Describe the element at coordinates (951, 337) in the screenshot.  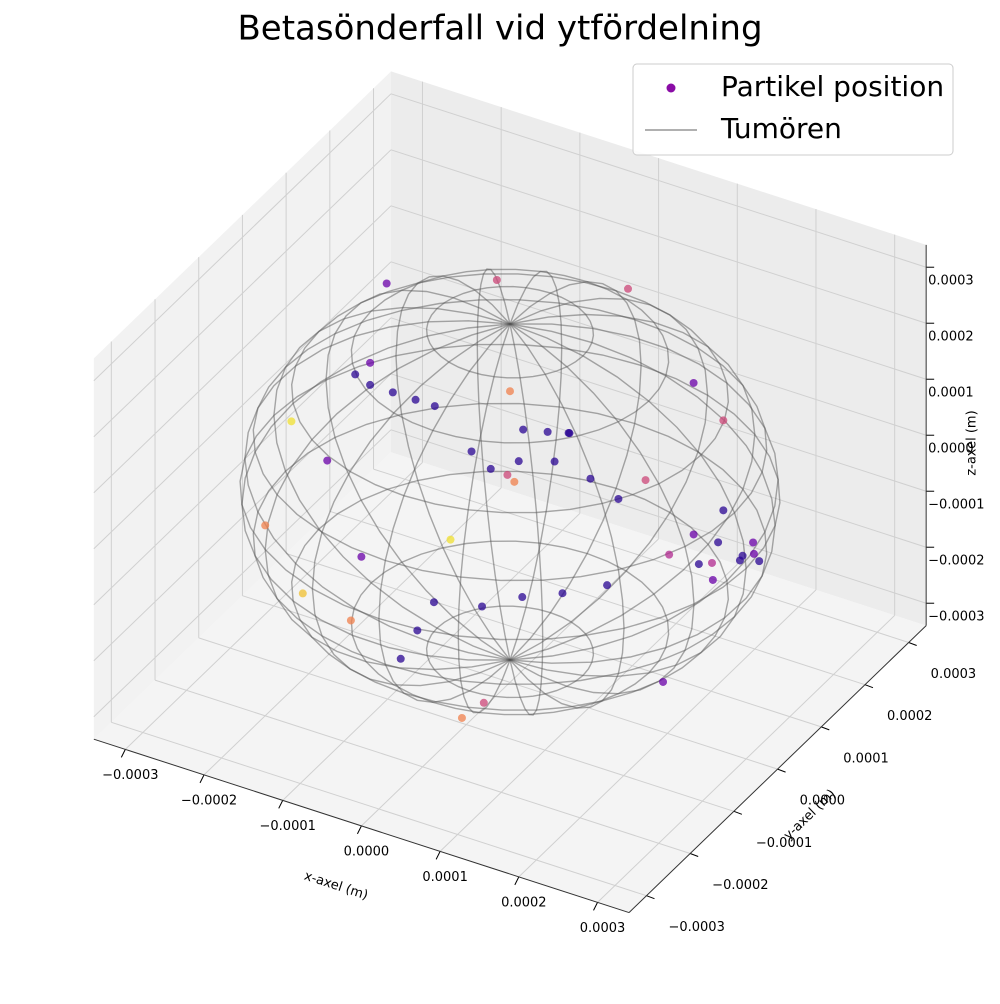
I see `z-tick-label: 0.0002` at that location.